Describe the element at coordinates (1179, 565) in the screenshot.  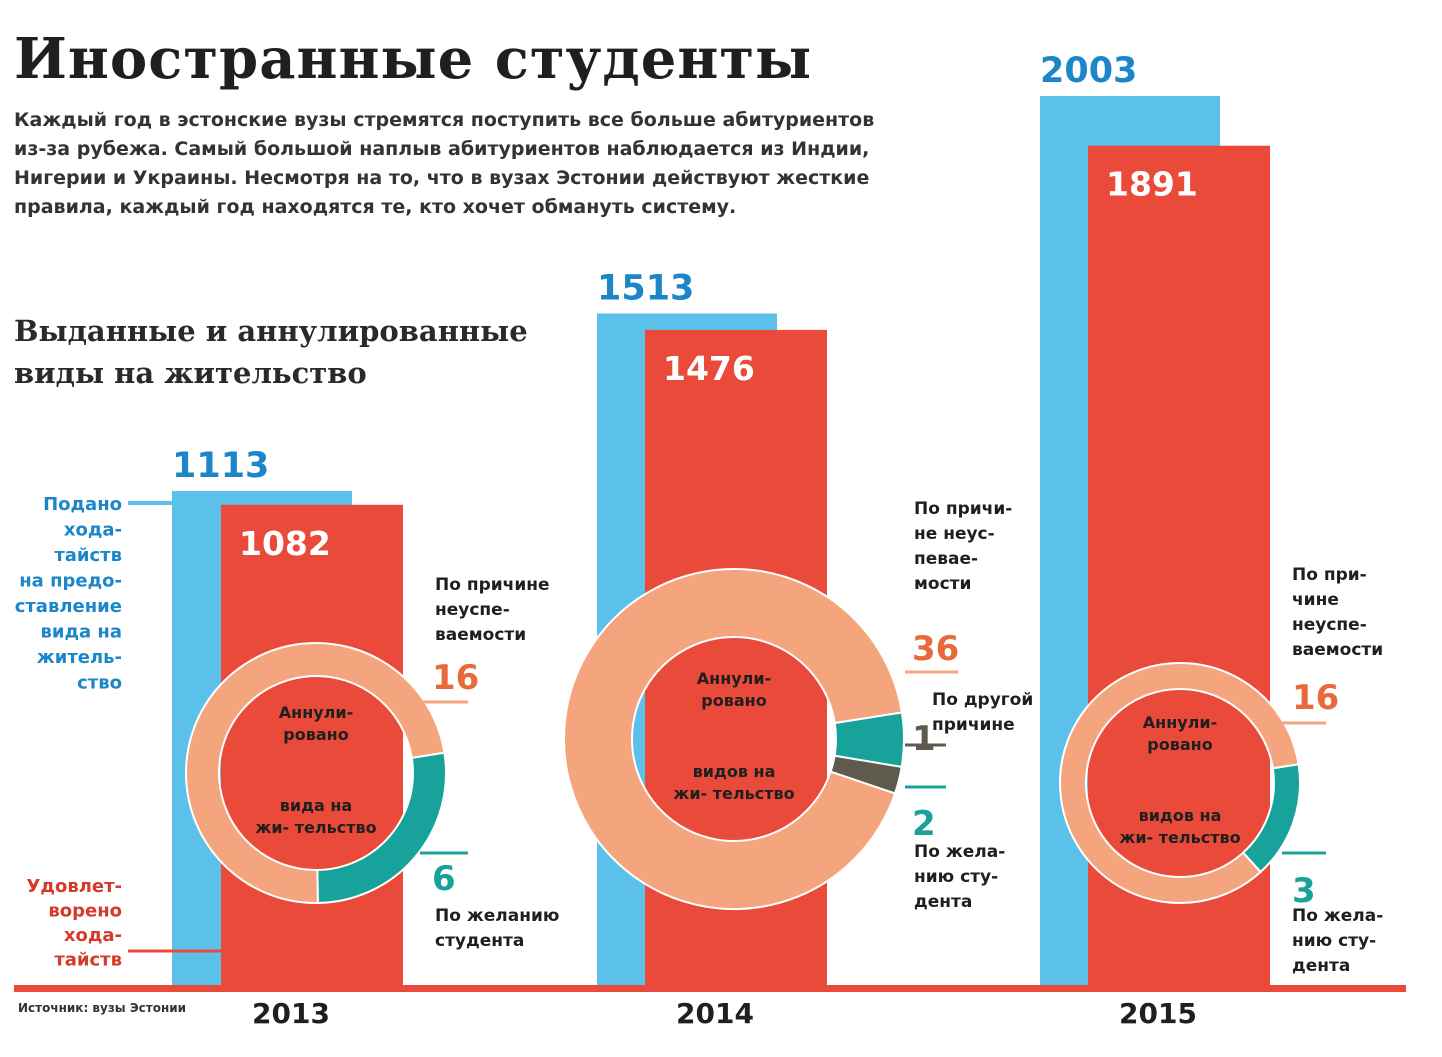
I see `bar-approved-2015` at that location.